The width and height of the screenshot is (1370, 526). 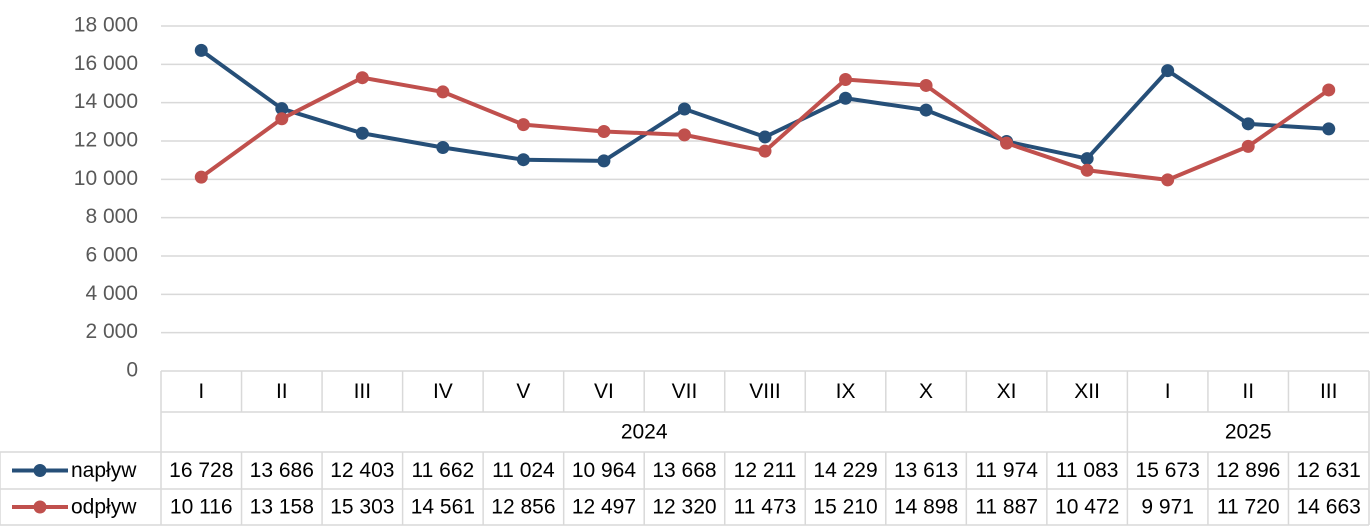 I want to click on table-value: 11 083, so click(x=1087, y=470).